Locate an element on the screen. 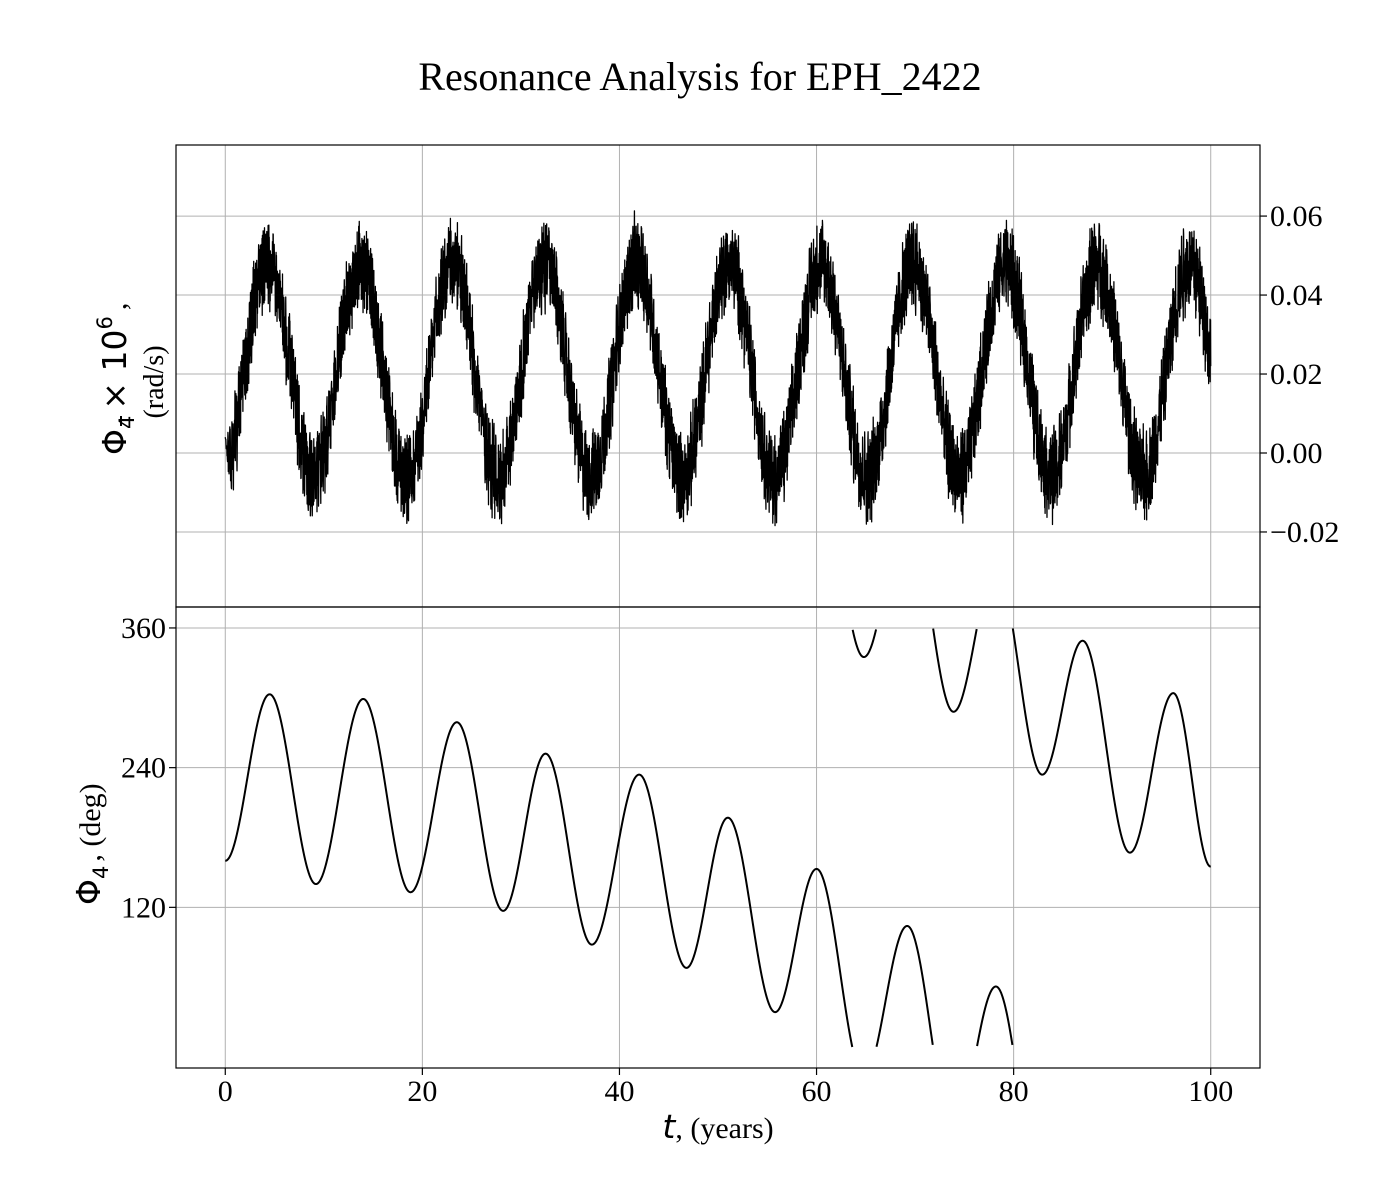  top-ylabel-comma: , is located at coordinates (116, 307).